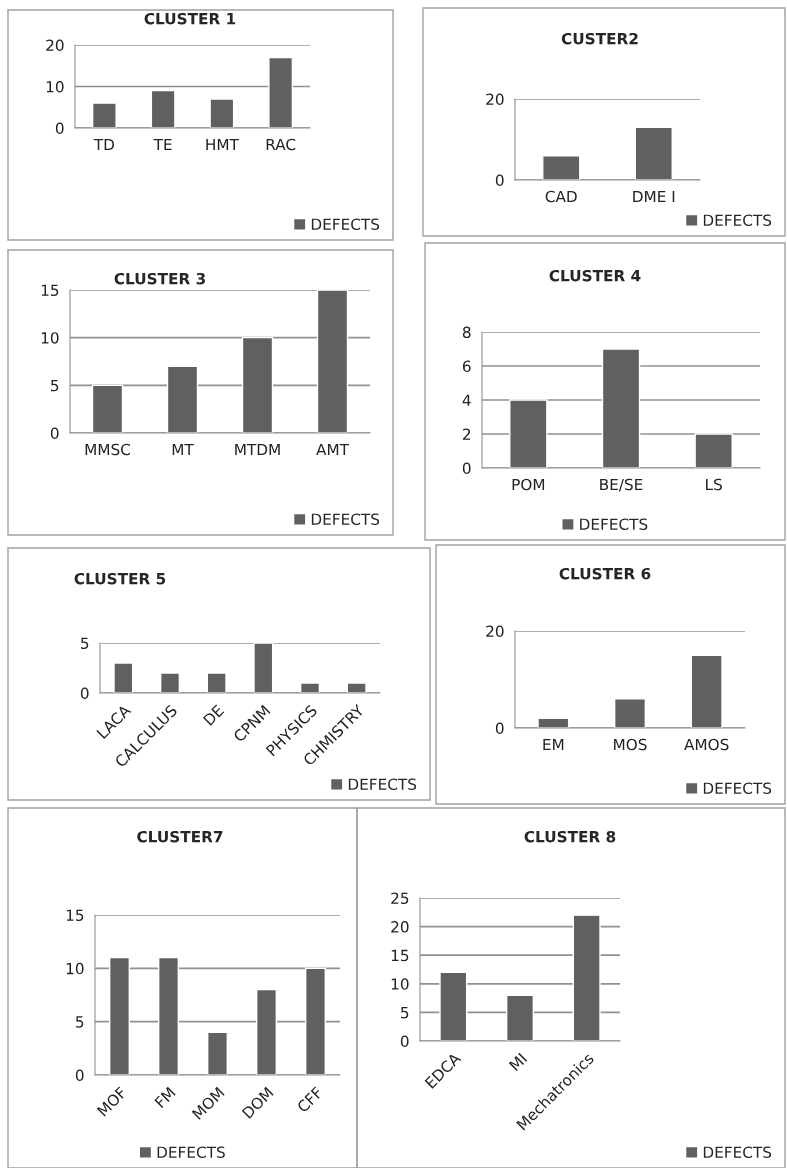 This screenshot has width=787, height=1168. What do you see at coordinates (162, 144) in the screenshot?
I see `x-tick-label: TE` at bounding box center [162, 144].